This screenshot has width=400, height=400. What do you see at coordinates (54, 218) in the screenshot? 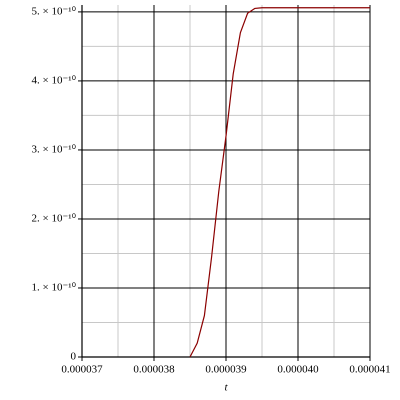
I see `y-tick-label: 2. × 10⁻¹⁰` at bounding box center [54, 218].